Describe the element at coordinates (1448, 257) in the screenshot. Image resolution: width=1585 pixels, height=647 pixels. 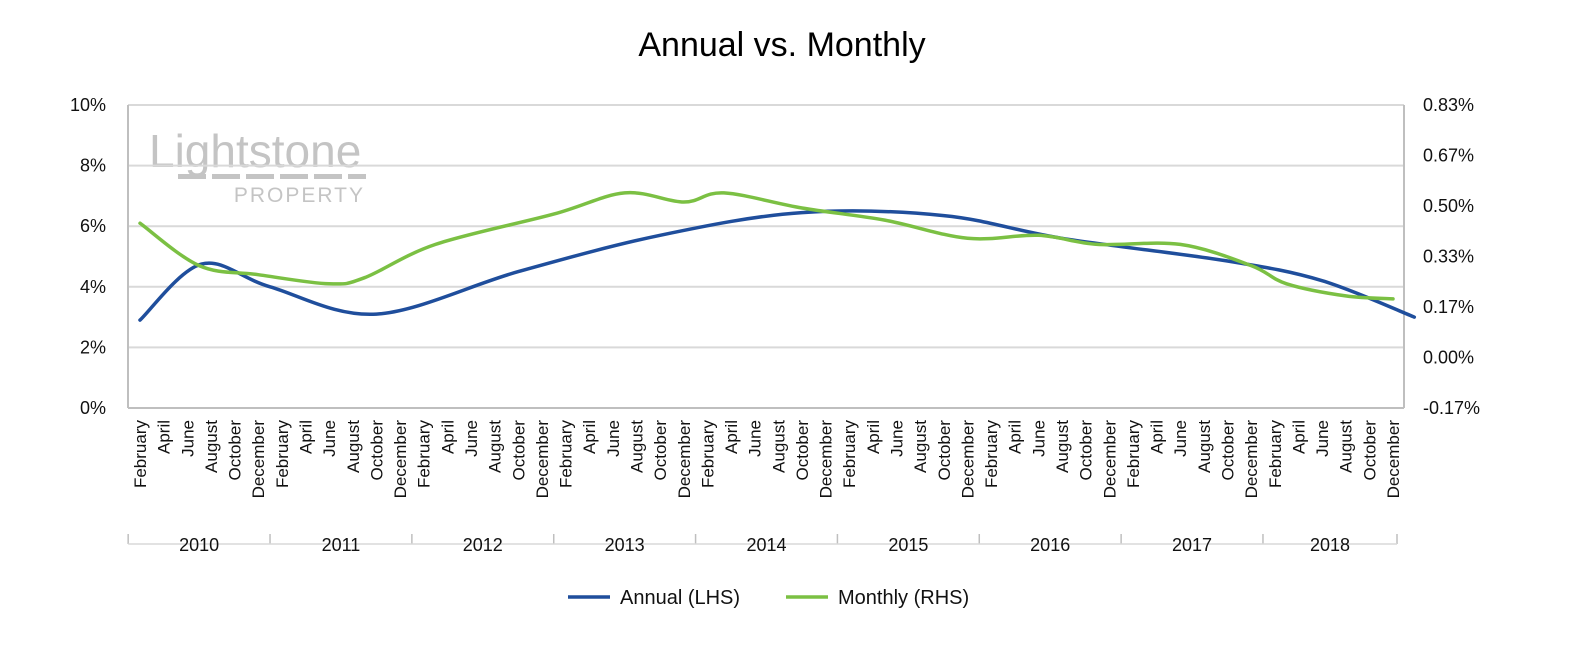
I see `right-tick-label: 0.33%` at that location.